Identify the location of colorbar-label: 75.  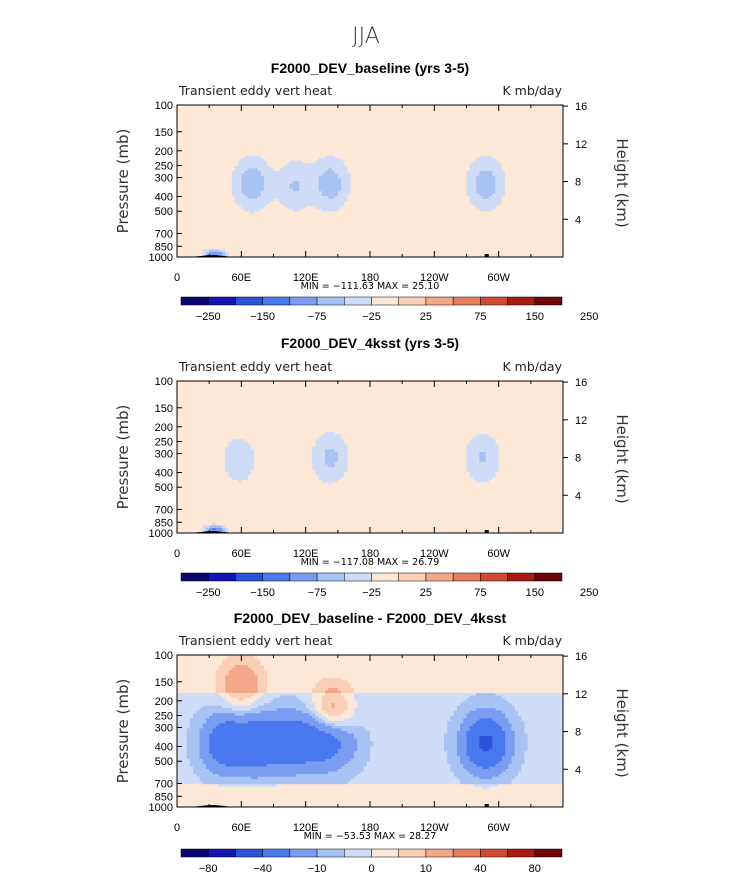
(480, 593).